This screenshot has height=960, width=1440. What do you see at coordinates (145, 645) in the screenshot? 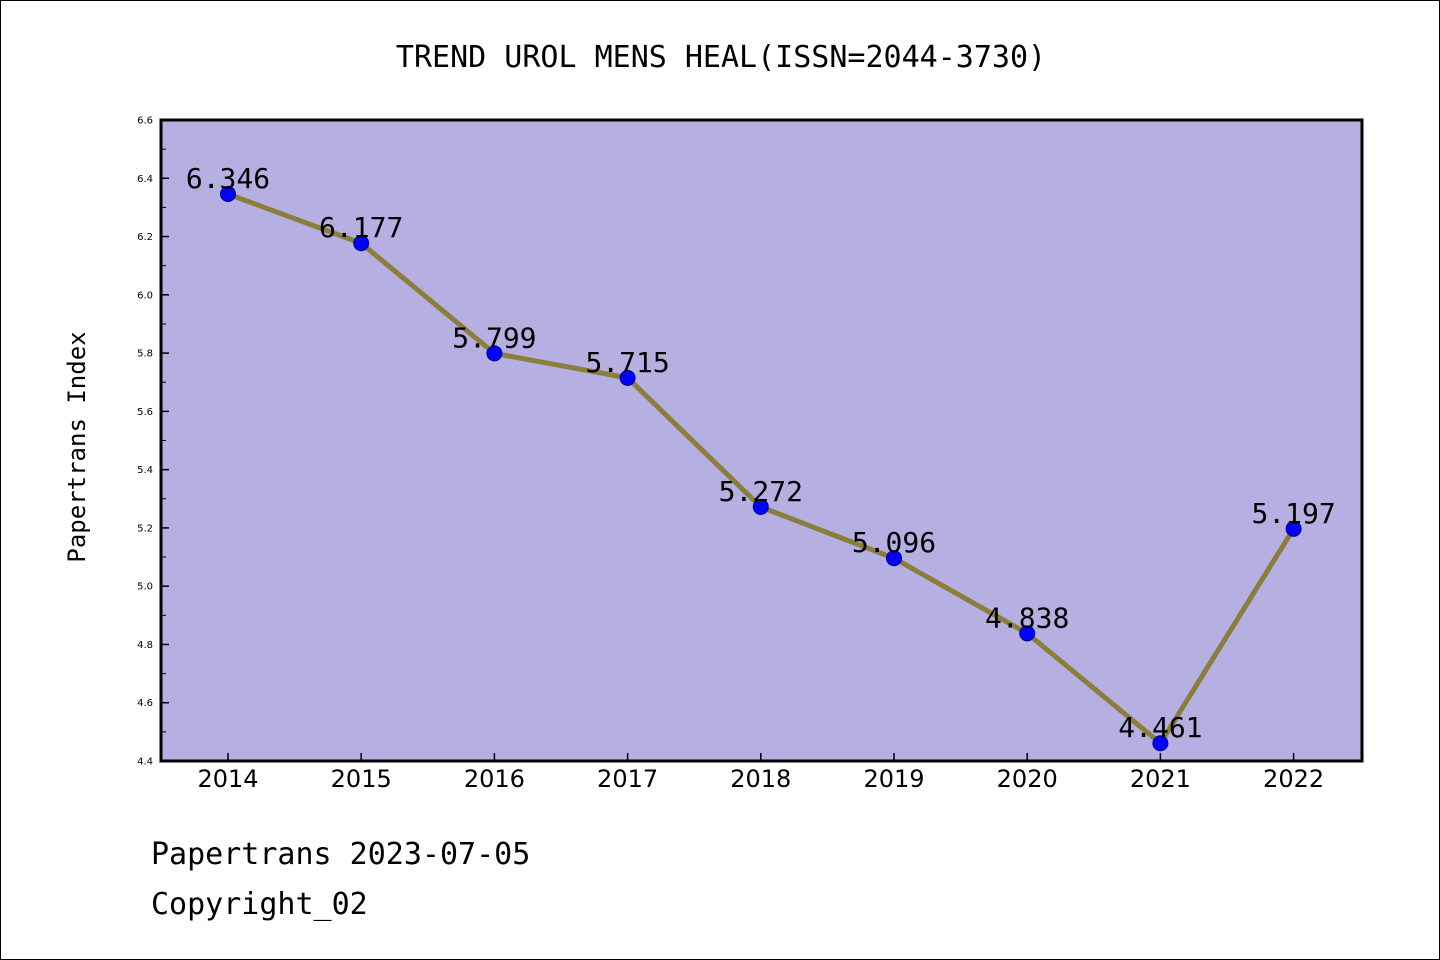
I see `y-tick-label: 4.8` at bounding box center [145, 645].